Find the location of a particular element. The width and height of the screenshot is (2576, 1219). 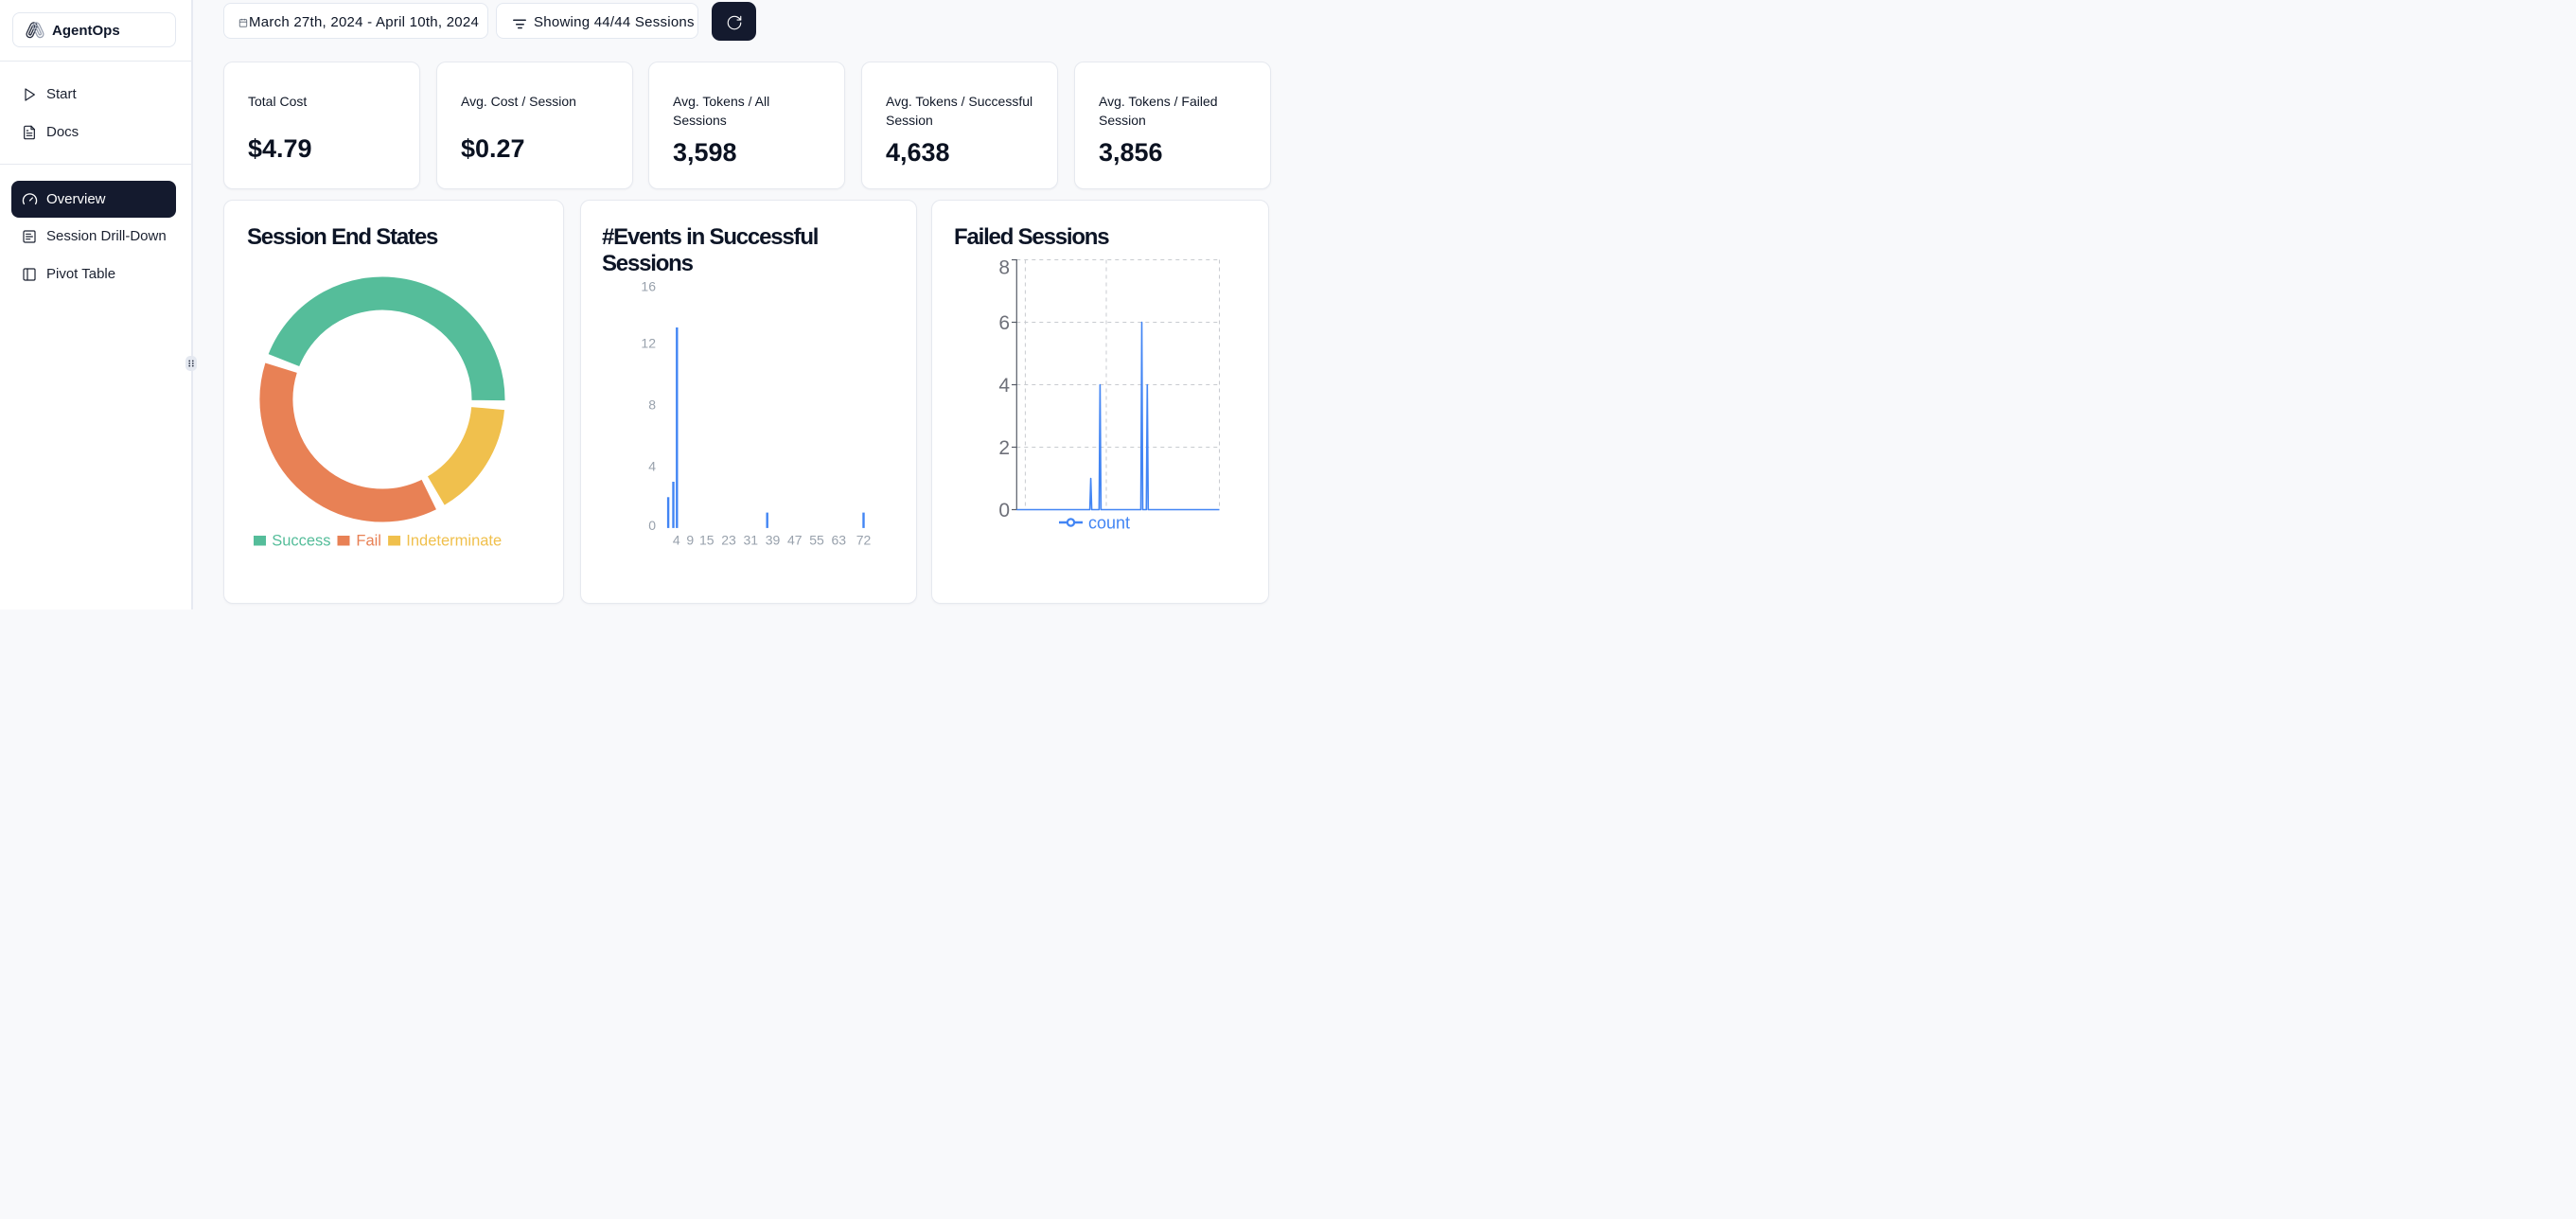

svg-text: Indeterminate is located at coordinates (454, 540).